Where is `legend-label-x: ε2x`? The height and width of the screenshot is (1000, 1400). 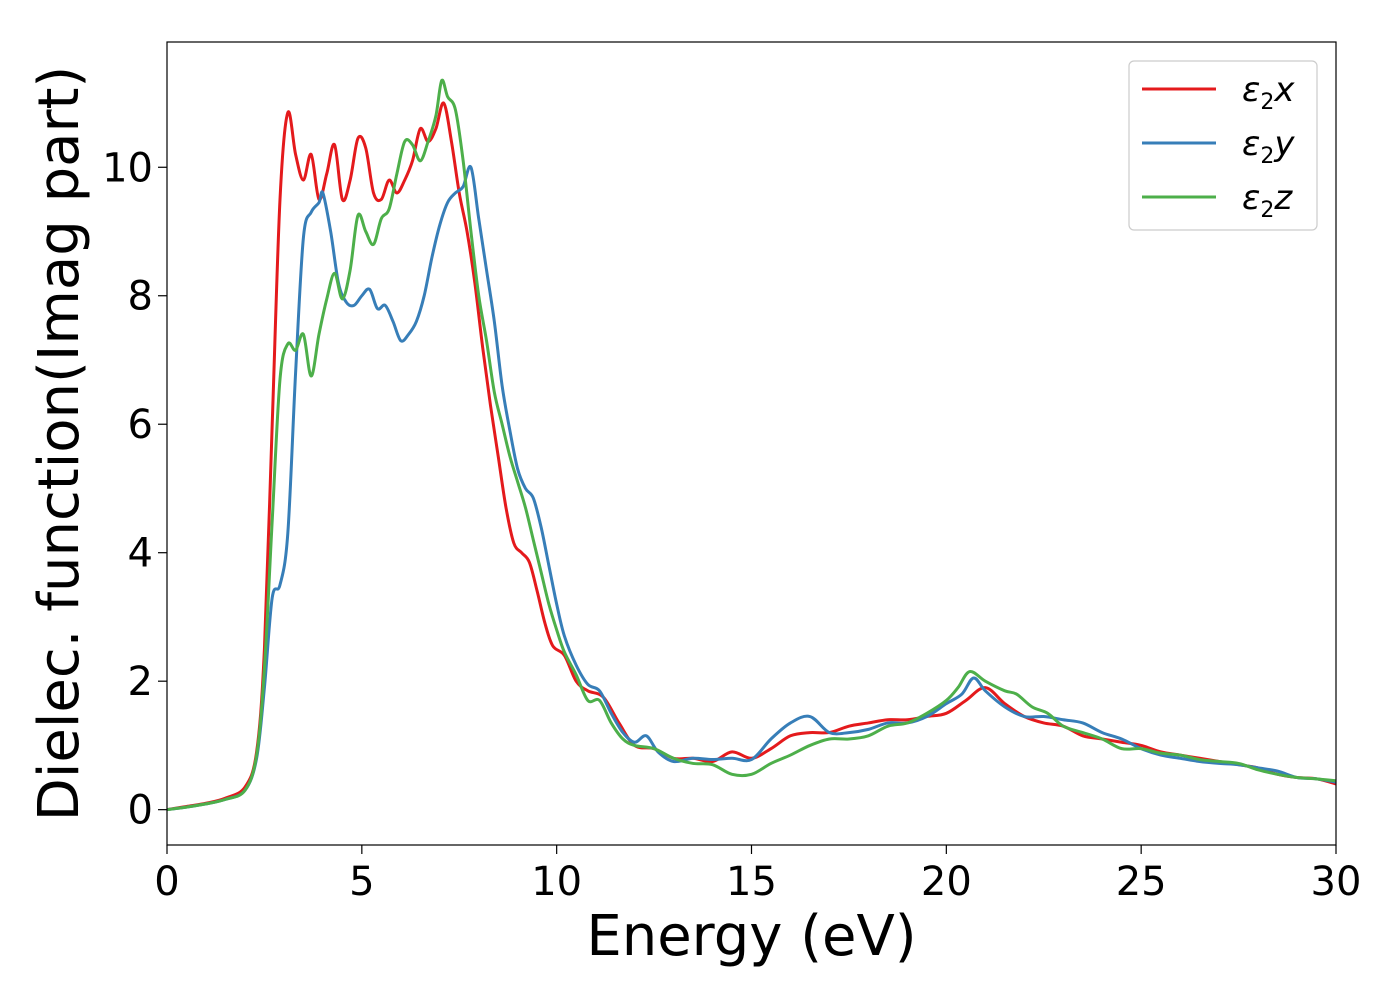 legend-label-x: ε2x is located at coordinates (1268, 92).